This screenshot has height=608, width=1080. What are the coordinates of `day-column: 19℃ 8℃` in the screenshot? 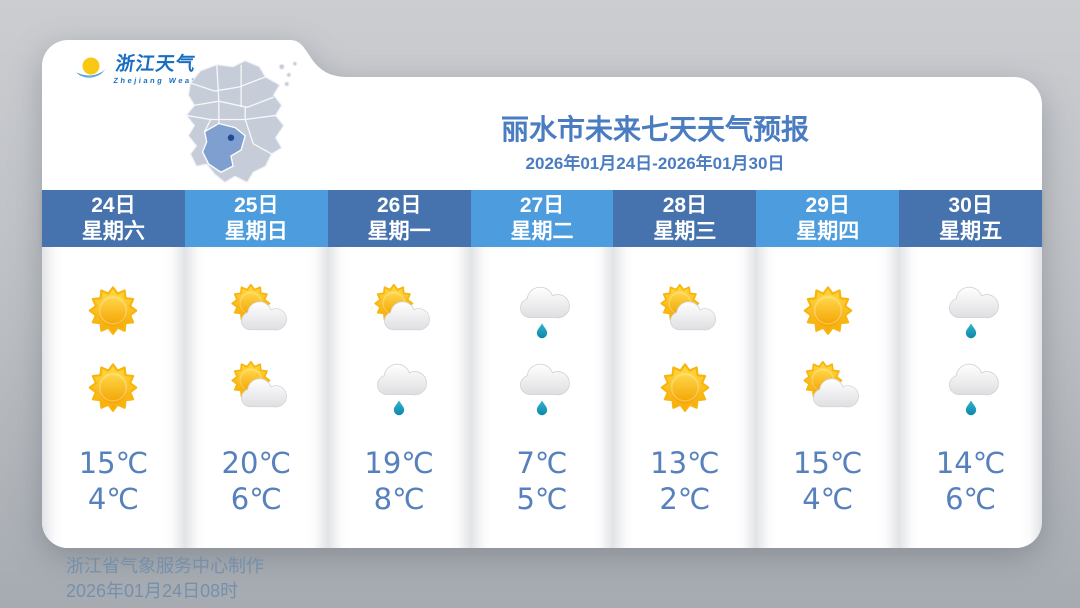 It's located at (399, 397).